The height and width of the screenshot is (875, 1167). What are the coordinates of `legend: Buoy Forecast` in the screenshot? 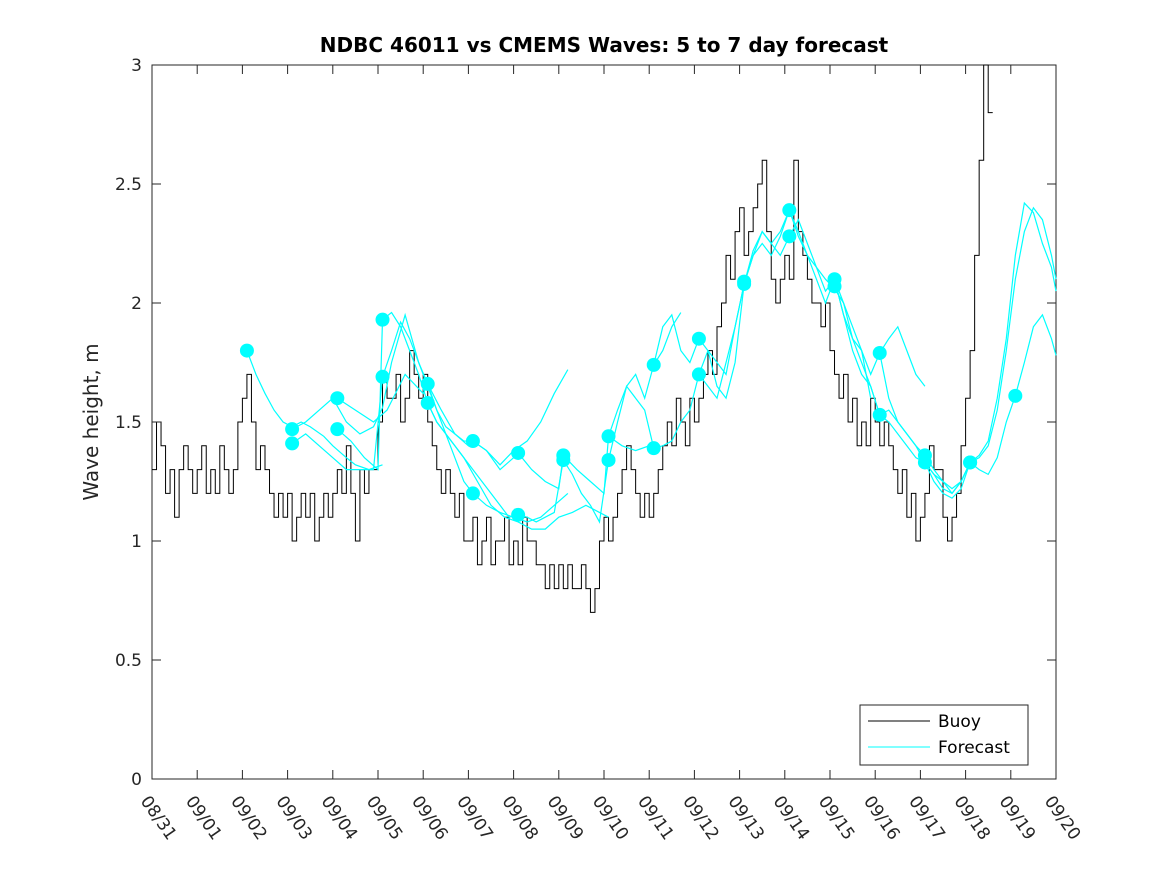 It's located at (944, 735).